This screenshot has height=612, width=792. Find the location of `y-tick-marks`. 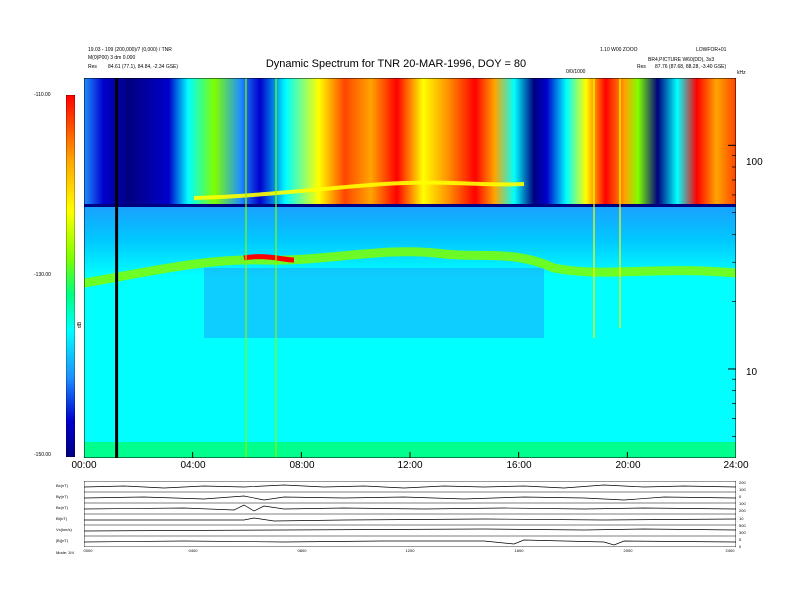

y-tick-marks is located at coordinates (732, 257).